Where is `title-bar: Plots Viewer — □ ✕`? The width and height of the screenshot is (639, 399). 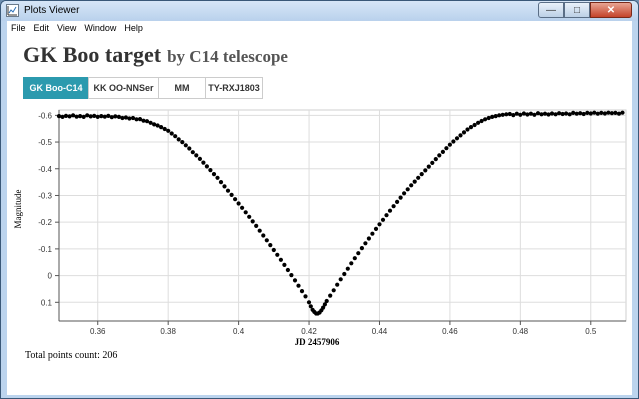 title-bar: Plots Viewer — □ ✕ is located at coordinates (319, 11).